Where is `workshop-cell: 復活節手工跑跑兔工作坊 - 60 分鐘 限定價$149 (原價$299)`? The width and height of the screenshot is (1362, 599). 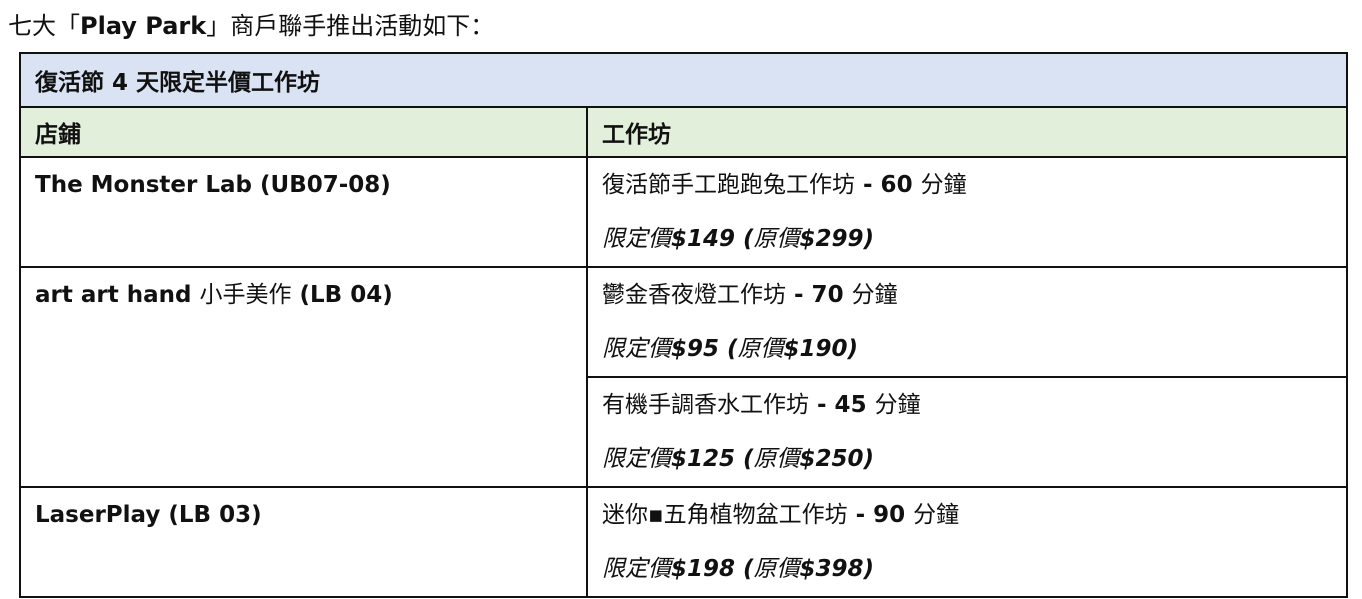 workshop-cell: 復活節手工跑跑兔工作坊 - 60 分鐘 限定價$149 (原價$299) is located at coordinates (967, 212).